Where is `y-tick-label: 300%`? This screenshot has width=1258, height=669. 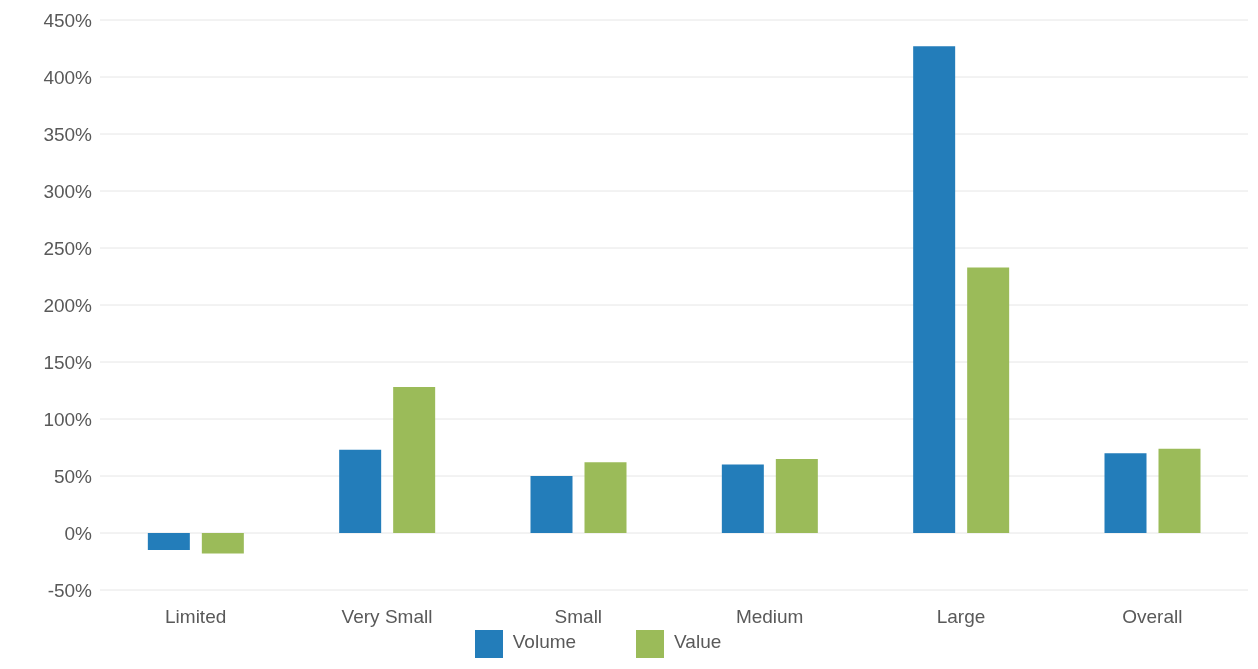 y-tick-label: 300% is located at coordinates (68, 191).